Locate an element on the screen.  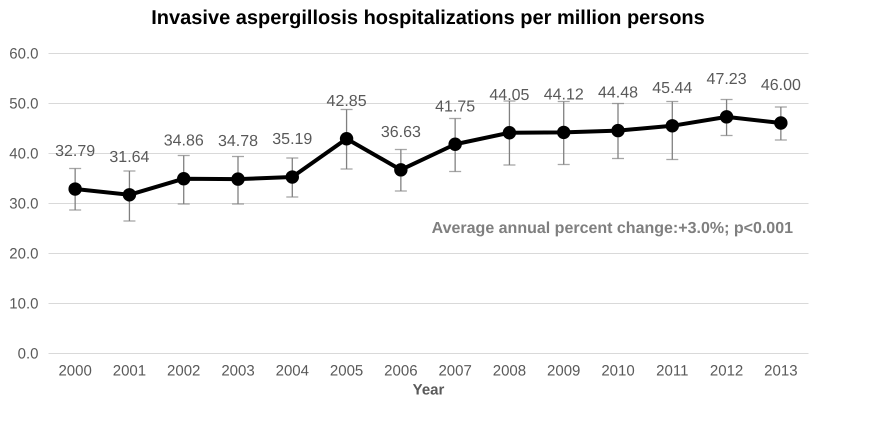
y-tick-label: 0.0 is located at coordinates (28, 354).